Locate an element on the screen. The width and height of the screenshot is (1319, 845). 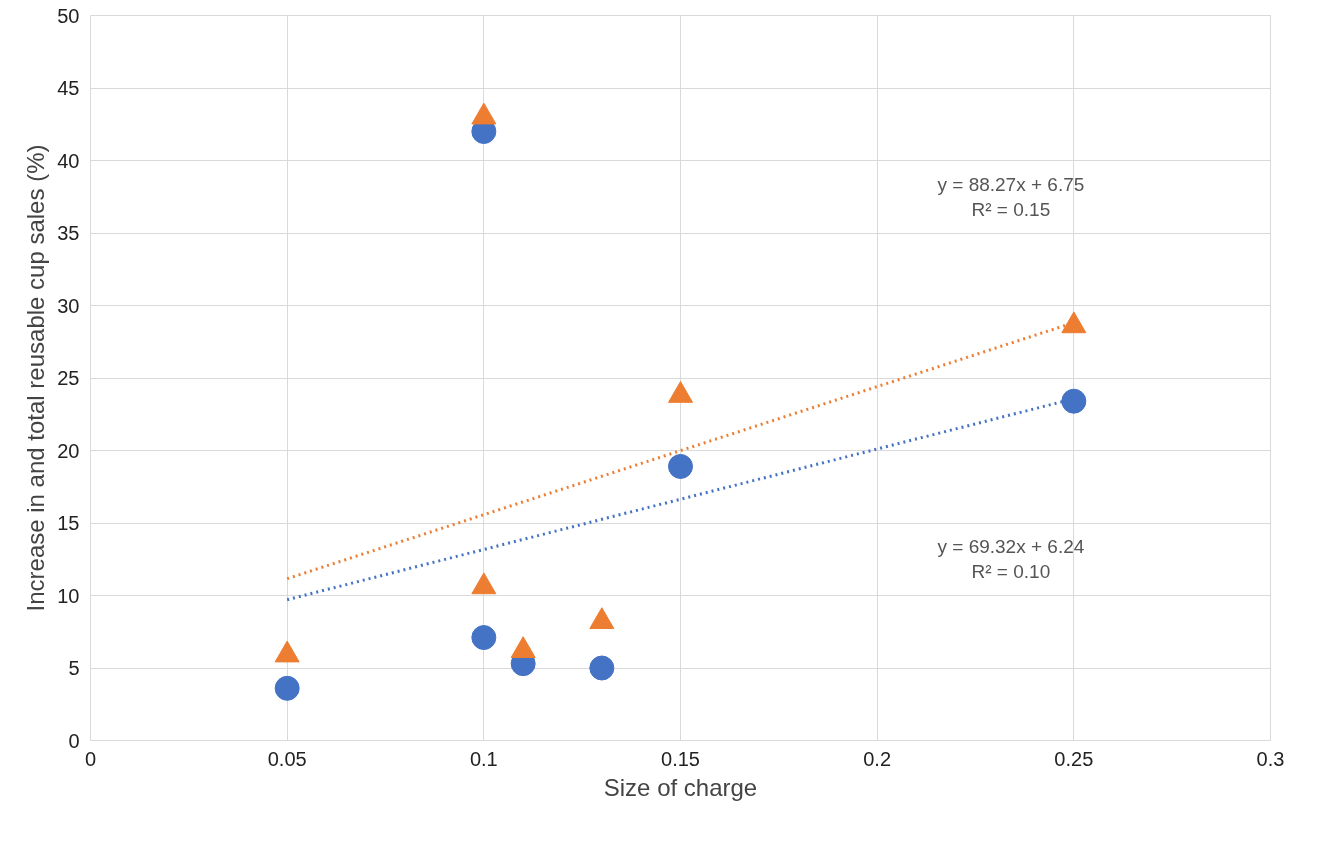
y-tick-label: 5 is located at coordinates (74, 668).